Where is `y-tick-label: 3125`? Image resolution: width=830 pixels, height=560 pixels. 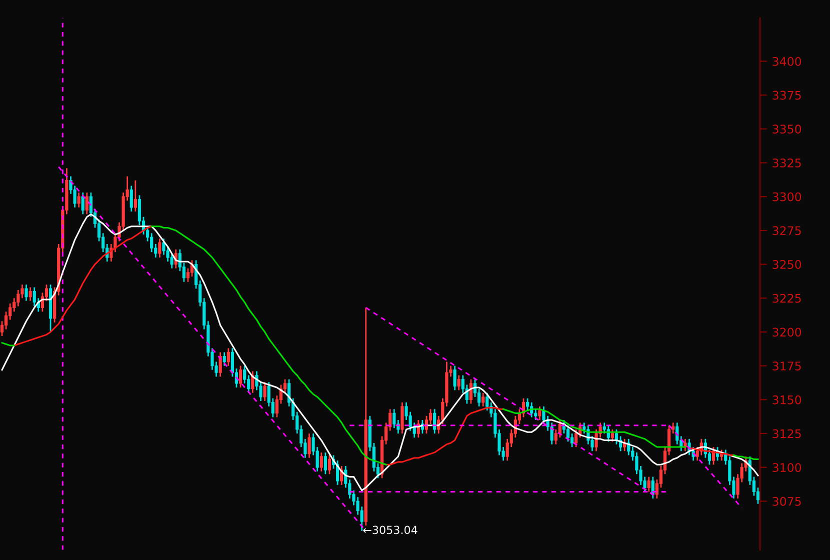 y-tick-label: 3125 is located at coordinates (786, 433).